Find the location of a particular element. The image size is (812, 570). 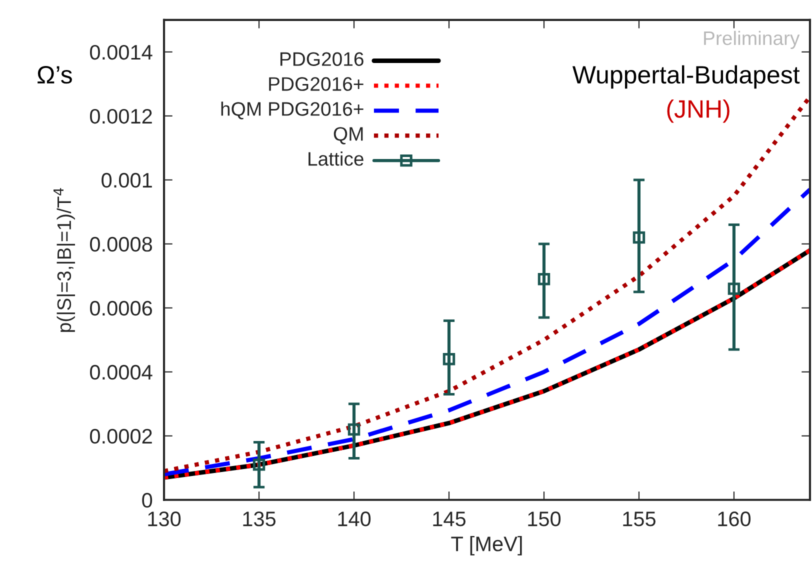

x-tick-label: 135 is located at coordinates (259, 519).